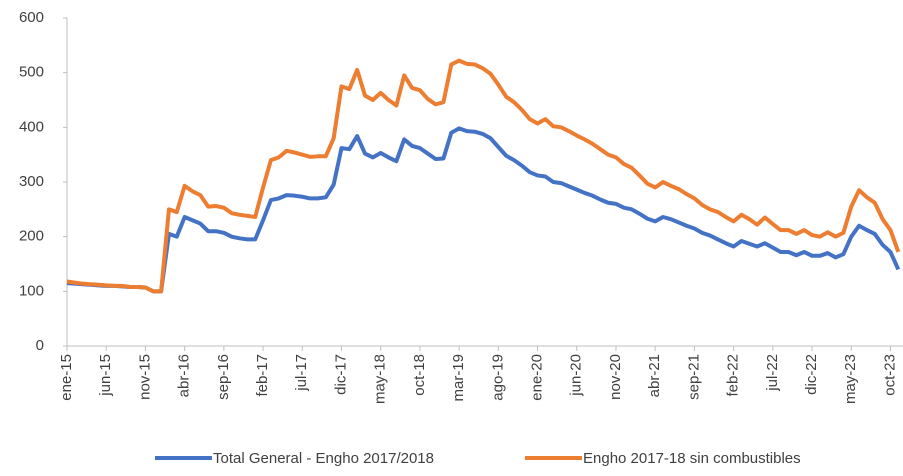 Image resolution: width=903 pixels, height=476 pixels. Describe the element at coordinates (497, 377) in the screenshot. I see `x-tick-label: ago-19` at that location.